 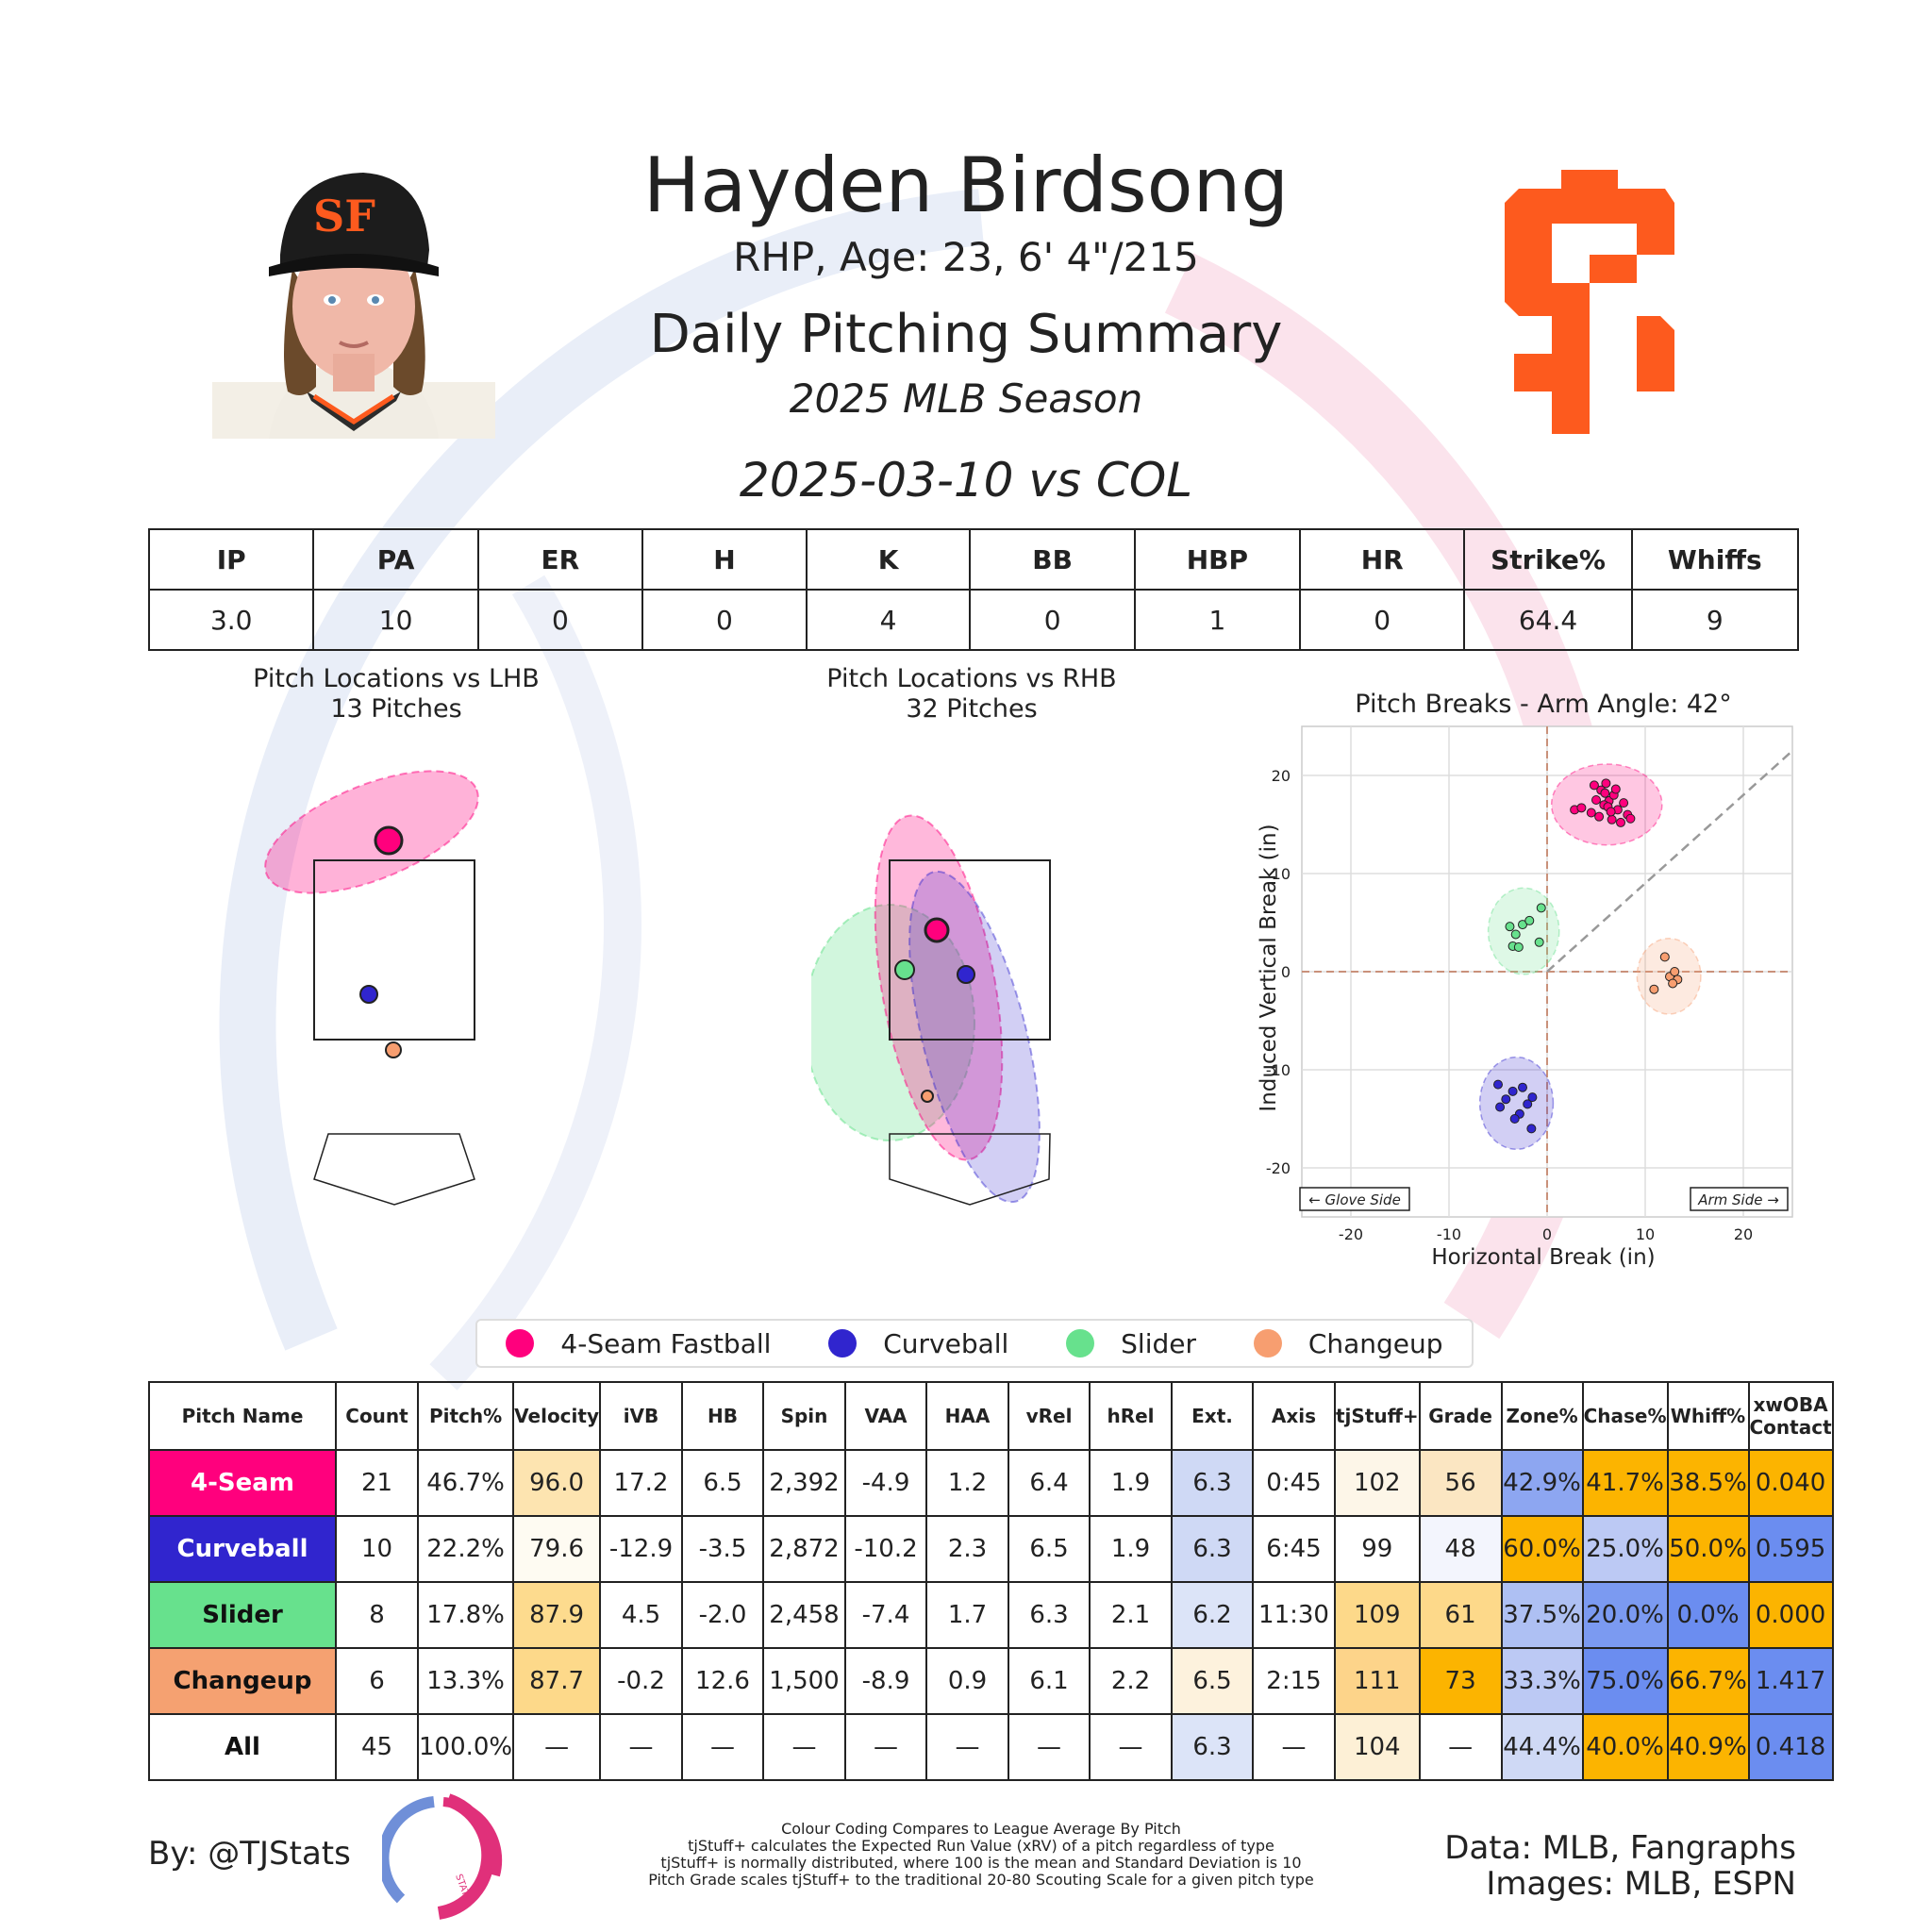 I want to click on y-tick-label: 10, so click(x=1282, y=874).